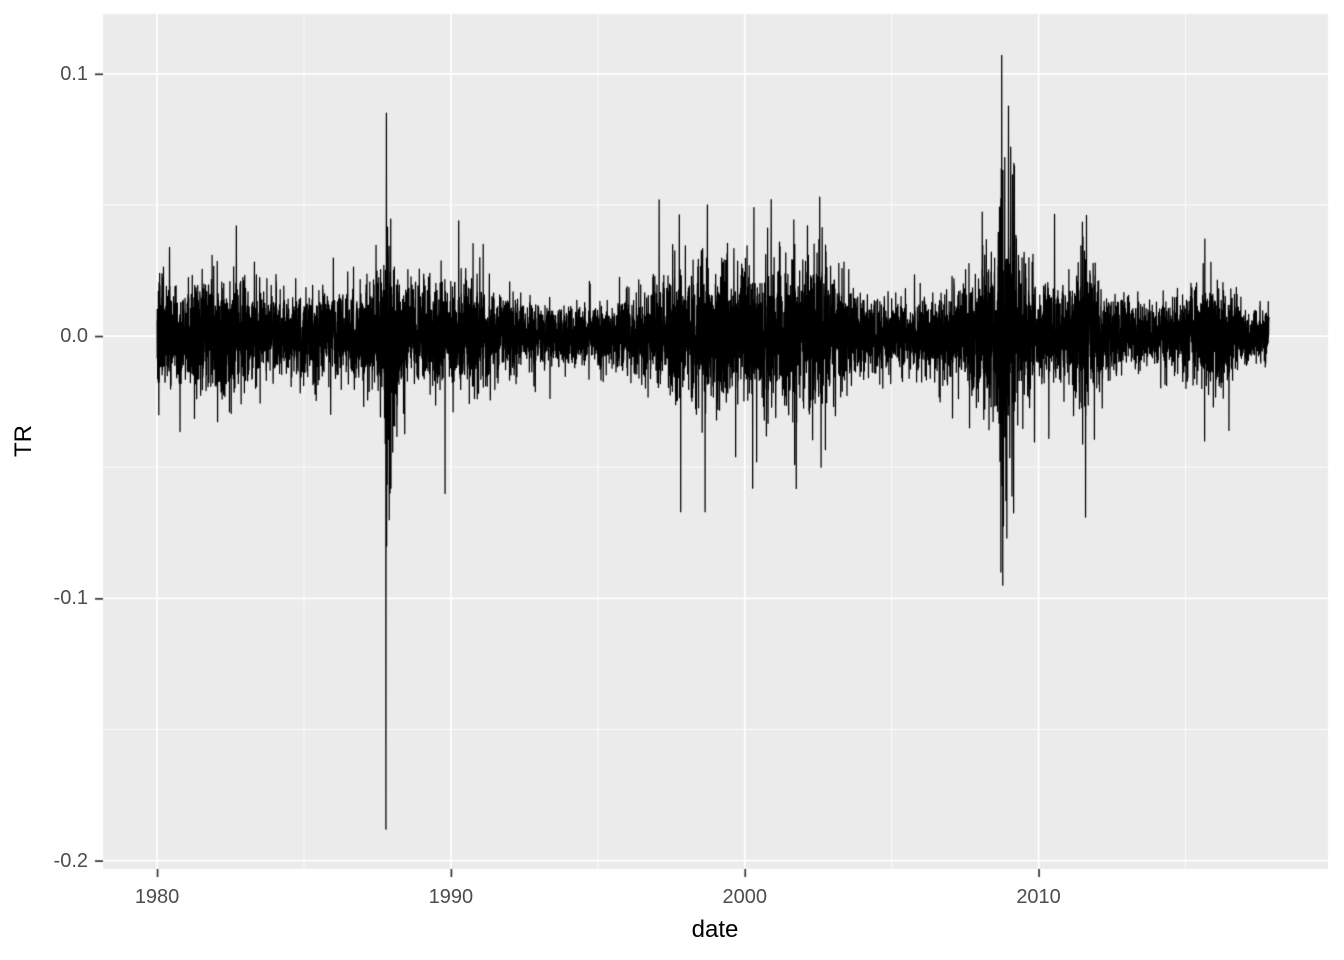 The image size is (1344, 960). I want to click on y-tick-label: 0.1, so click(74, 73).